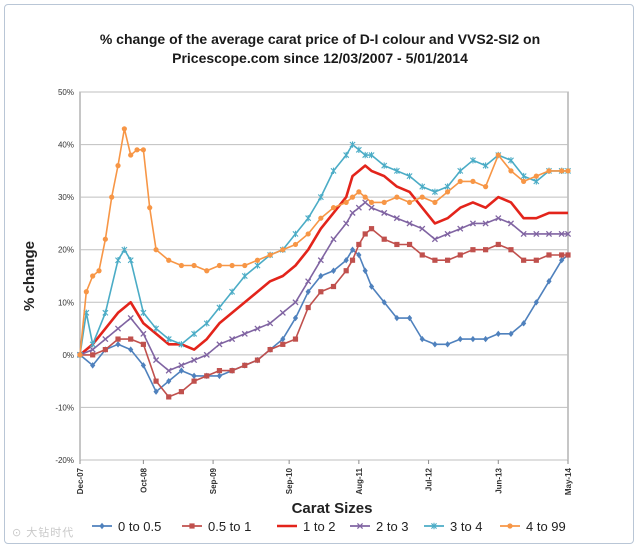 The width and height of the screenshot is (640, 549). What do you see at coordinates (498, 480) in the screenshot?
I see `x-tick-label: Jun-13` at bounding box center [498, 480].